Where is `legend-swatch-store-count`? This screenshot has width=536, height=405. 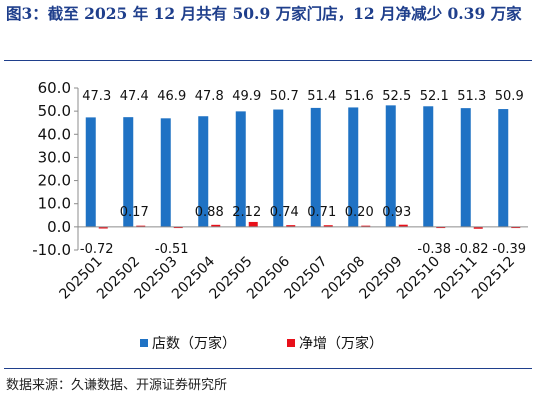 legend-swatch-store-count is located at coordinates (144, 343).